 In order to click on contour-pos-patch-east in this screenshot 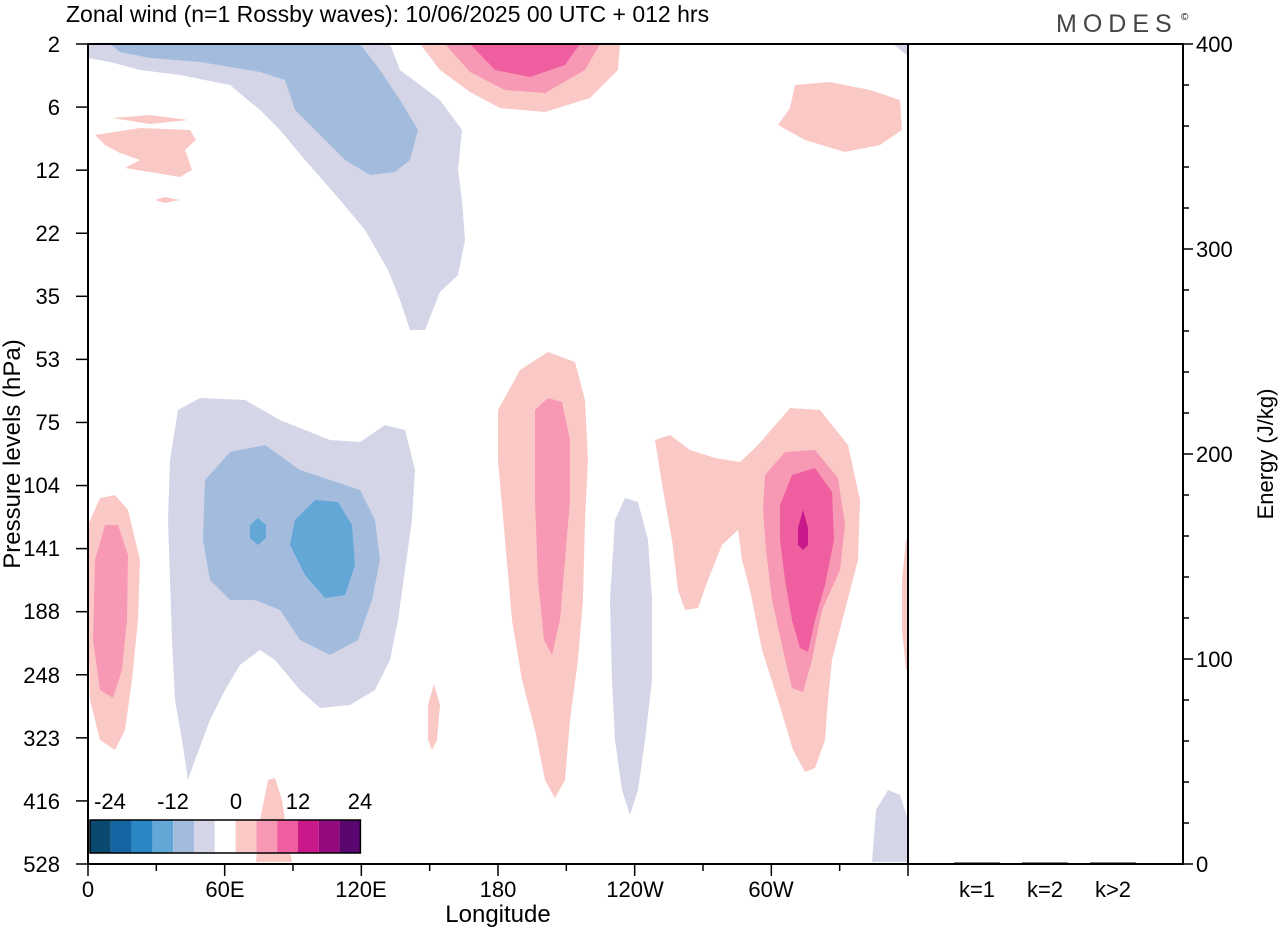, I will do `click(840, 117)`.